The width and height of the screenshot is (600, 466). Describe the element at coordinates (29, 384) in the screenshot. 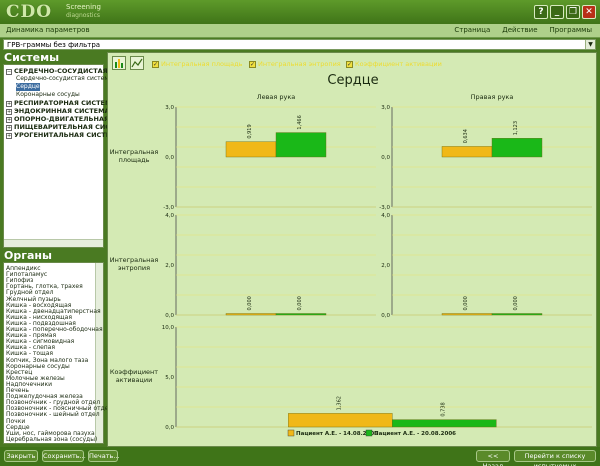

I see `organ-list-item: Надпочечники` at that location.